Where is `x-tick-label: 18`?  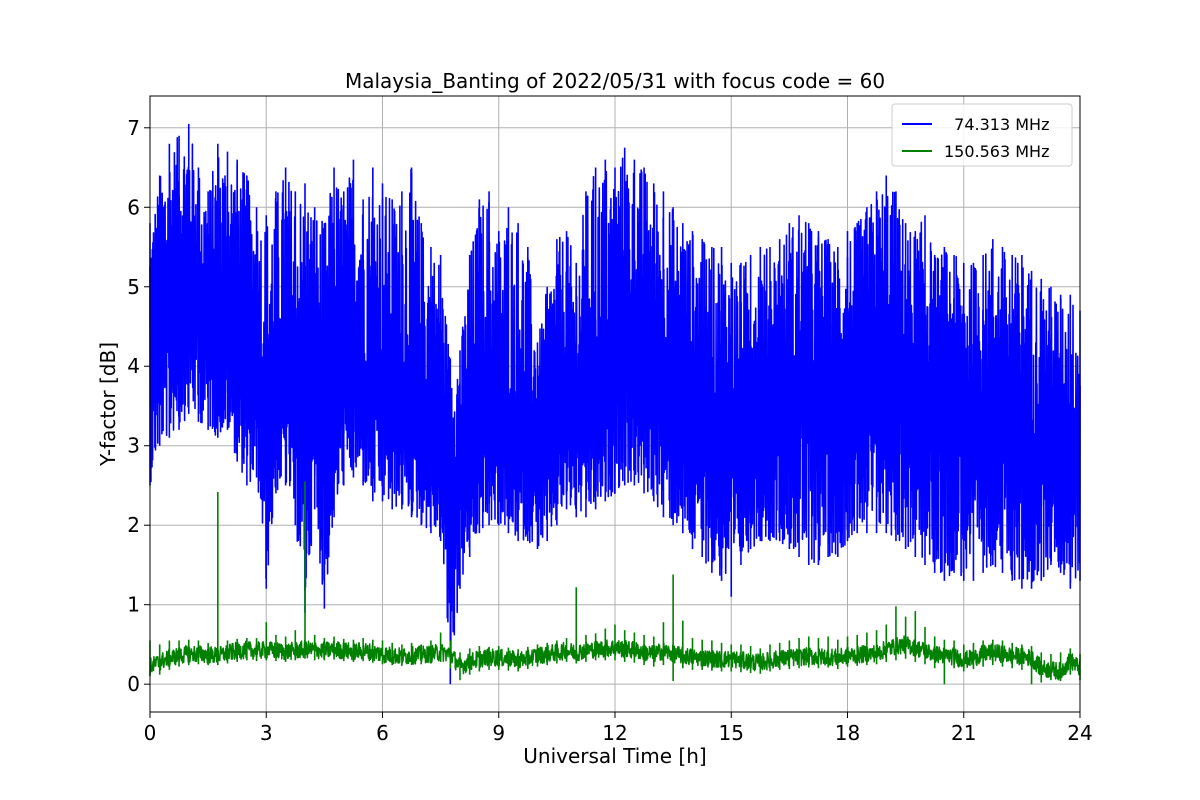
x-tick-label: 18 is located at coordinates (847, 733).